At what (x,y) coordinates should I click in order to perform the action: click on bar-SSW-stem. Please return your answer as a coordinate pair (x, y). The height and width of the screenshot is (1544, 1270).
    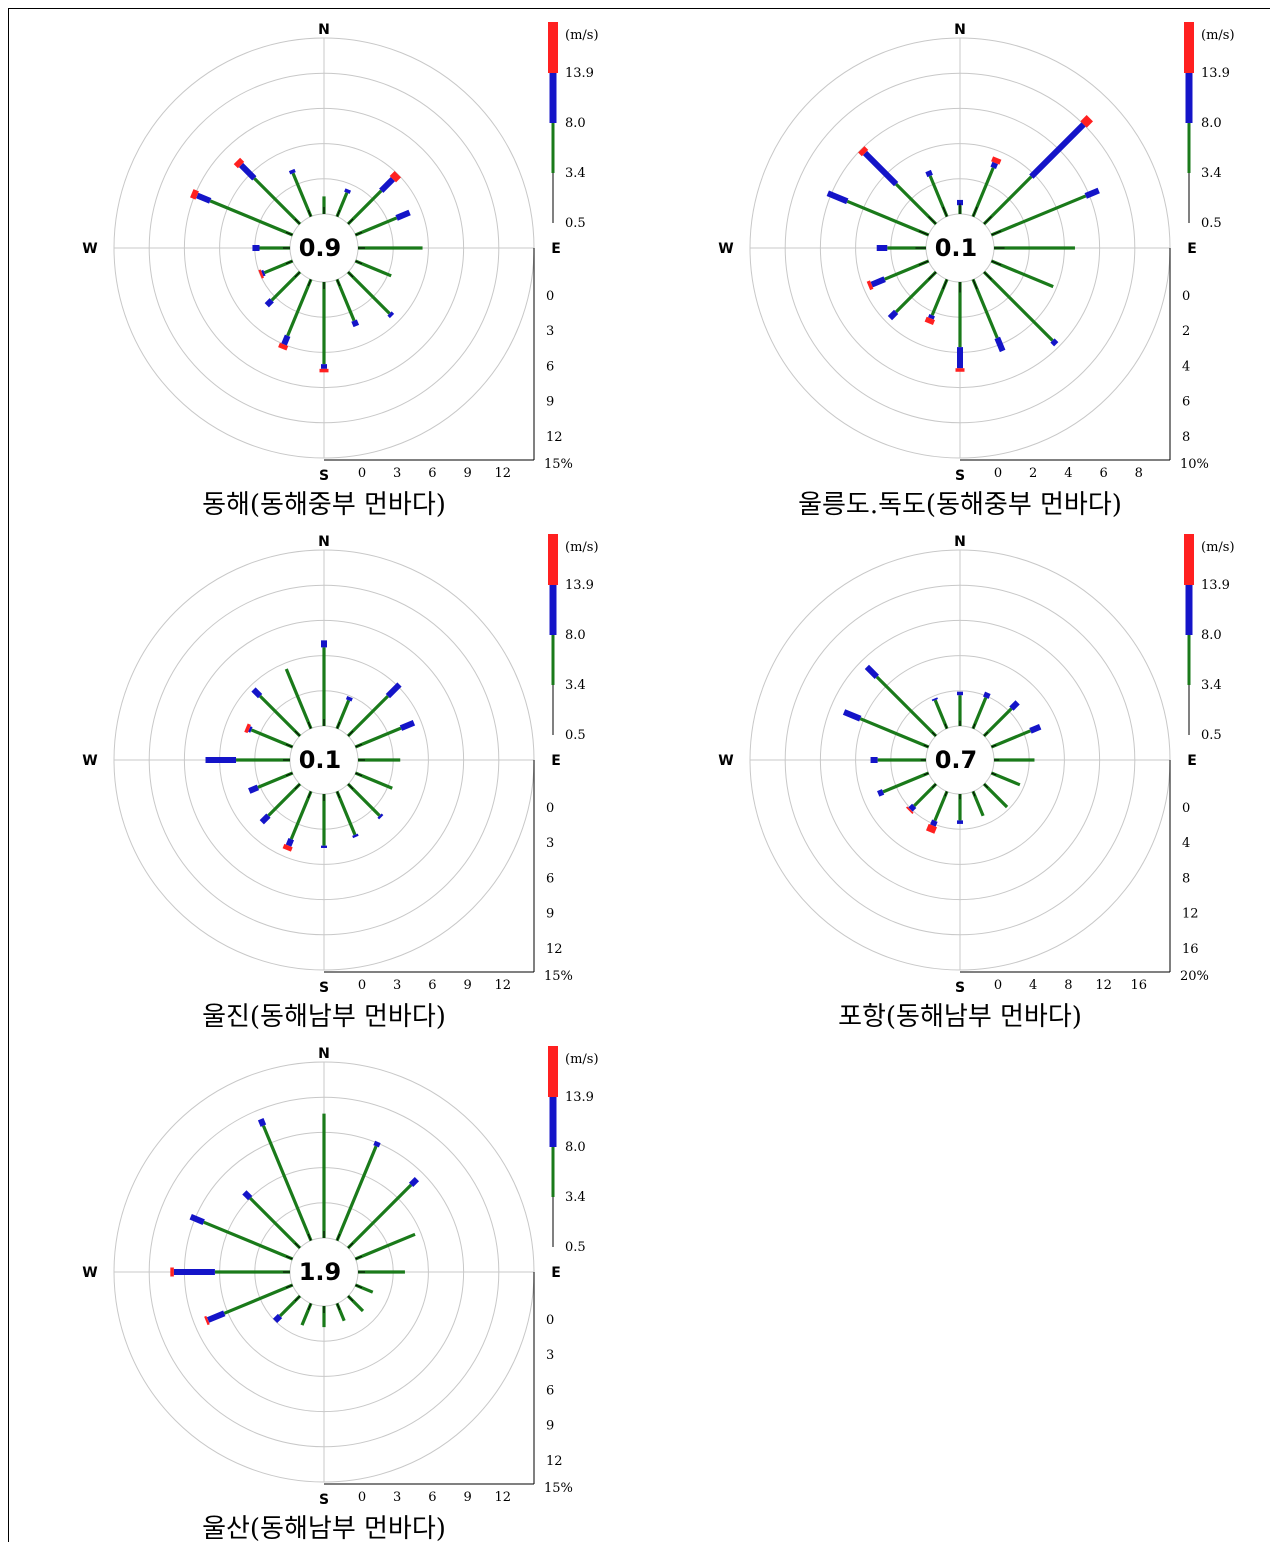
    Looking at the image, I should click on (945, 284).